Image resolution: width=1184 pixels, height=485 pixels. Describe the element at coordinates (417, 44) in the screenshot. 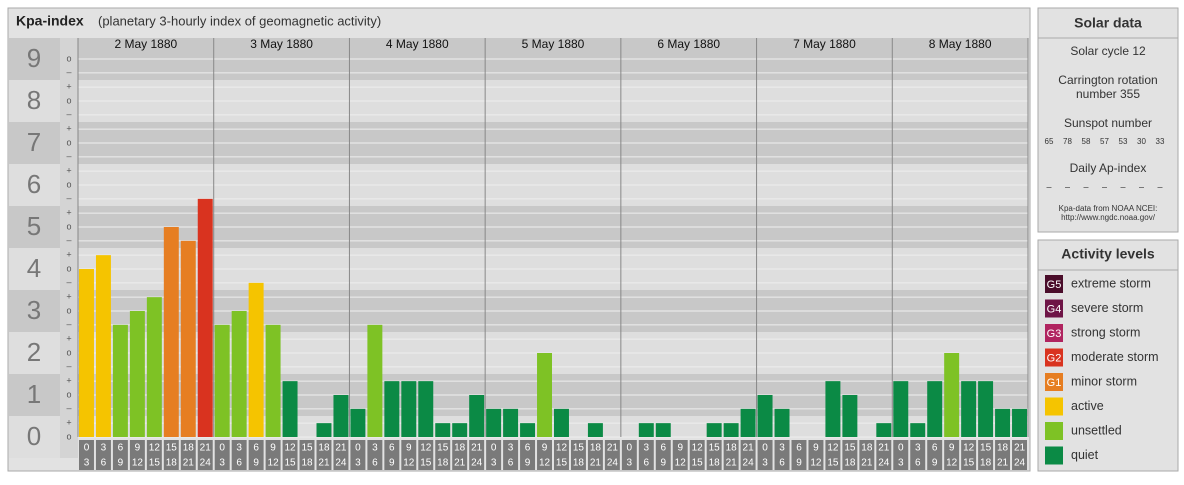

I see `day-label: 4 May 1880` at that location.